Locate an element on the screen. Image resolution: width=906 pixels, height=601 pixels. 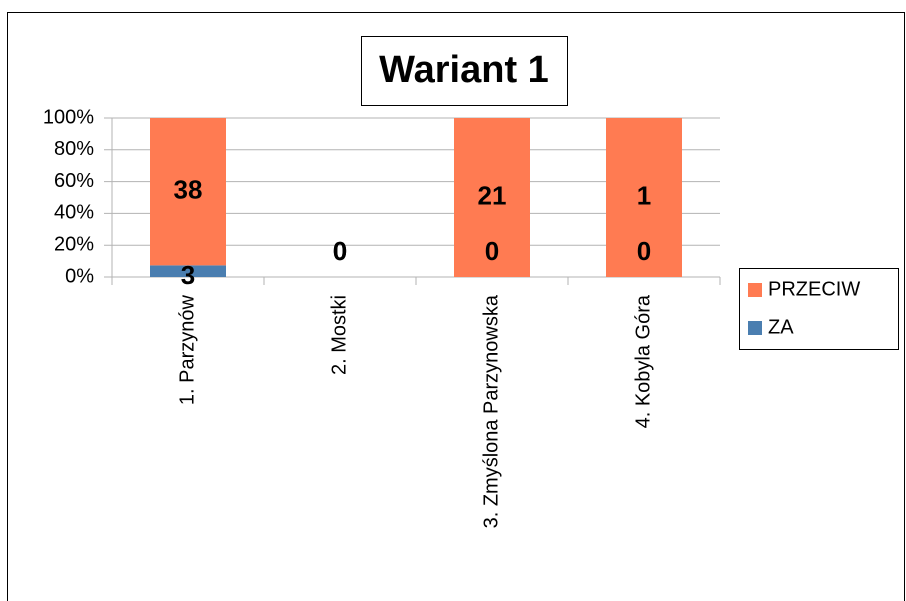
title-box is located at coordinates (464, 71).